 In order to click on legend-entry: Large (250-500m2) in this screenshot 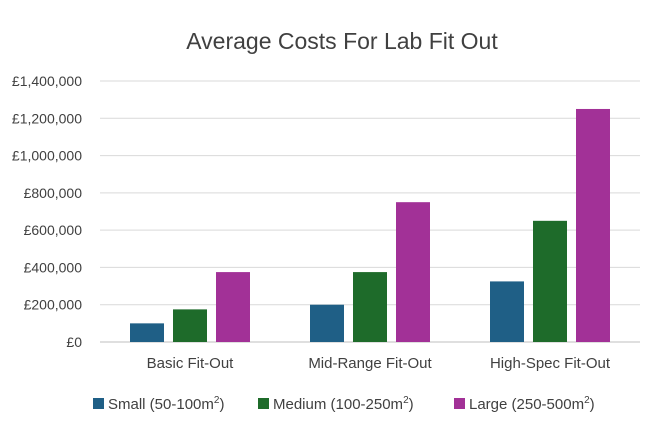, I will do `click(532, 404)`.